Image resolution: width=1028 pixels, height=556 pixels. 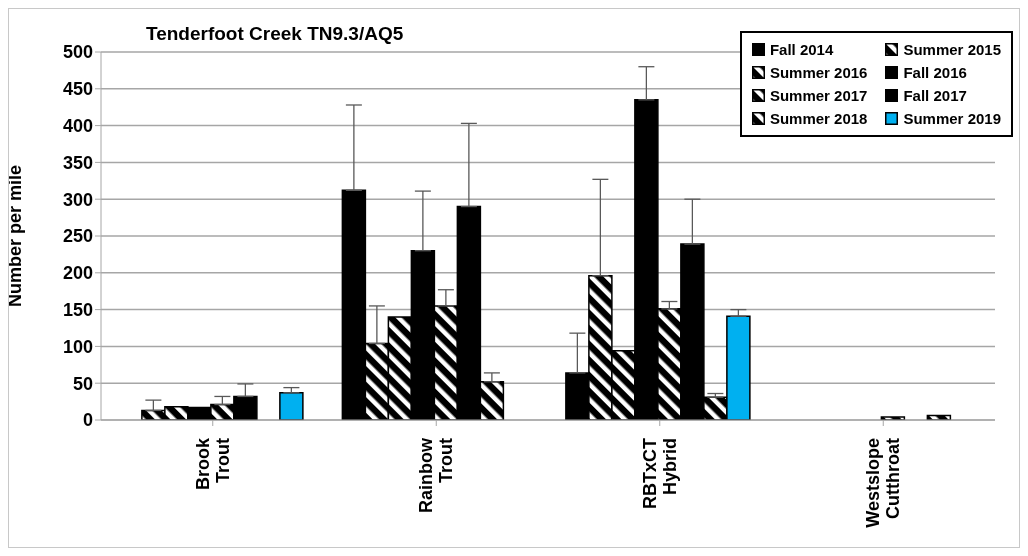 I want to click on y-tick-label: 150, so click(x=77, y=309).